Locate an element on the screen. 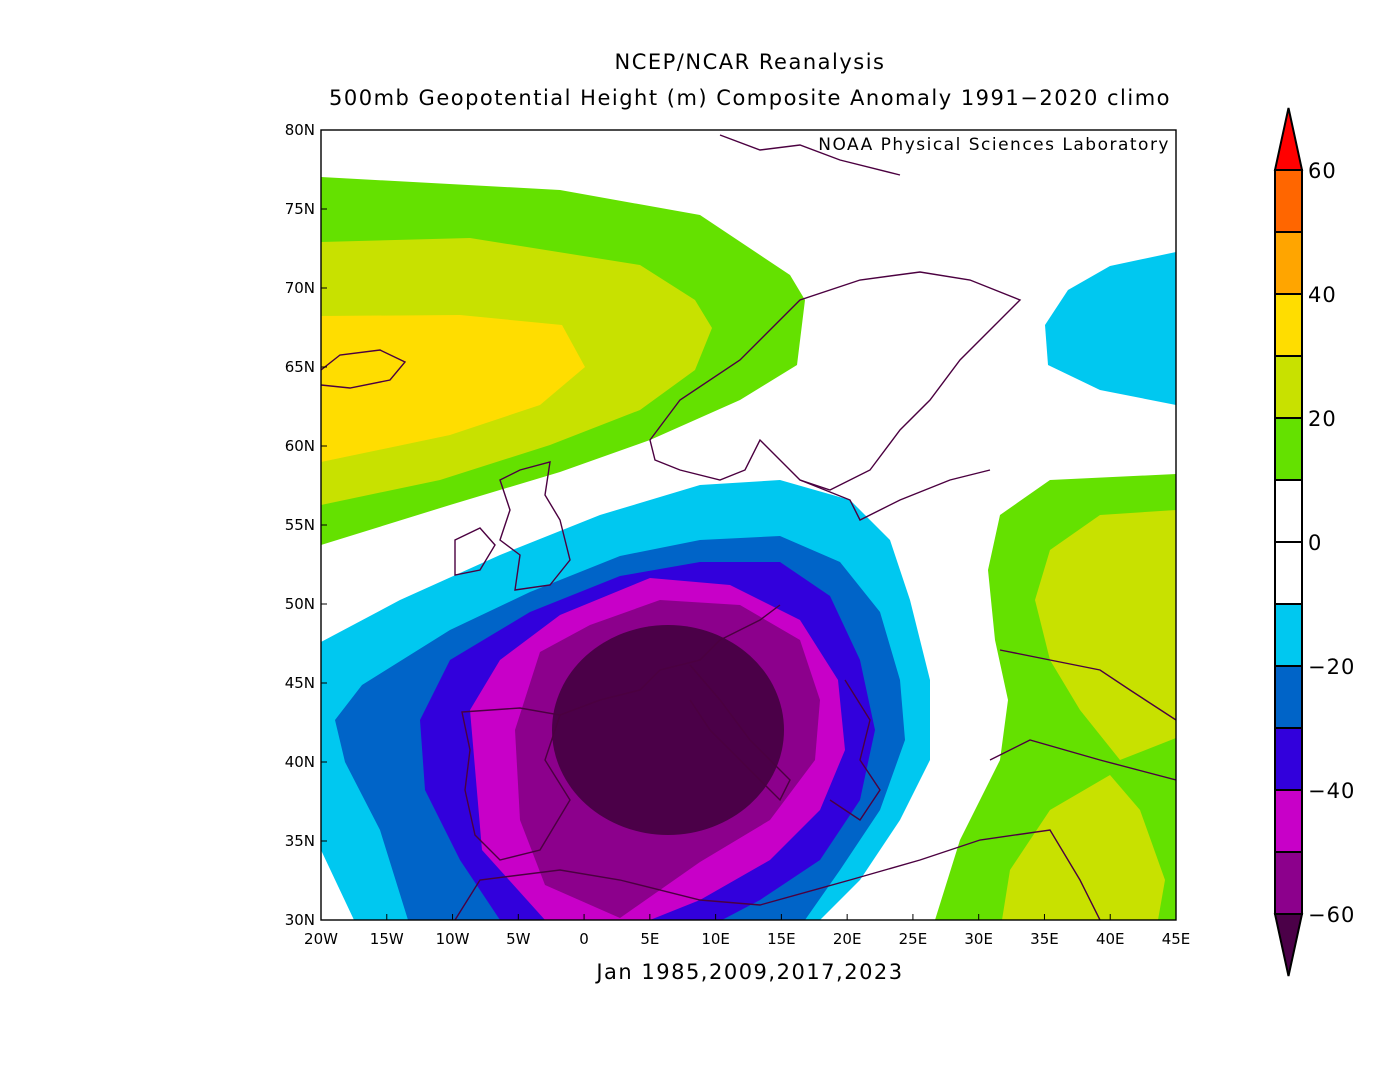 The image size is (1400, 1084). y-tick-label: 75N is located at coordinates (300, 209).